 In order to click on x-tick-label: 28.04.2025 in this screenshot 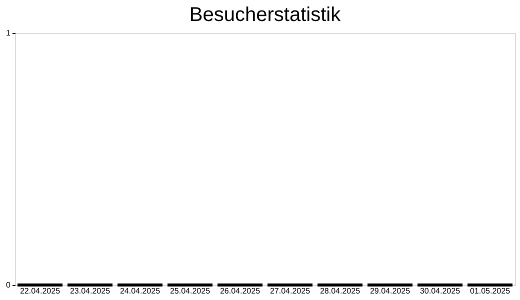, I will do `click(340, 291)`.